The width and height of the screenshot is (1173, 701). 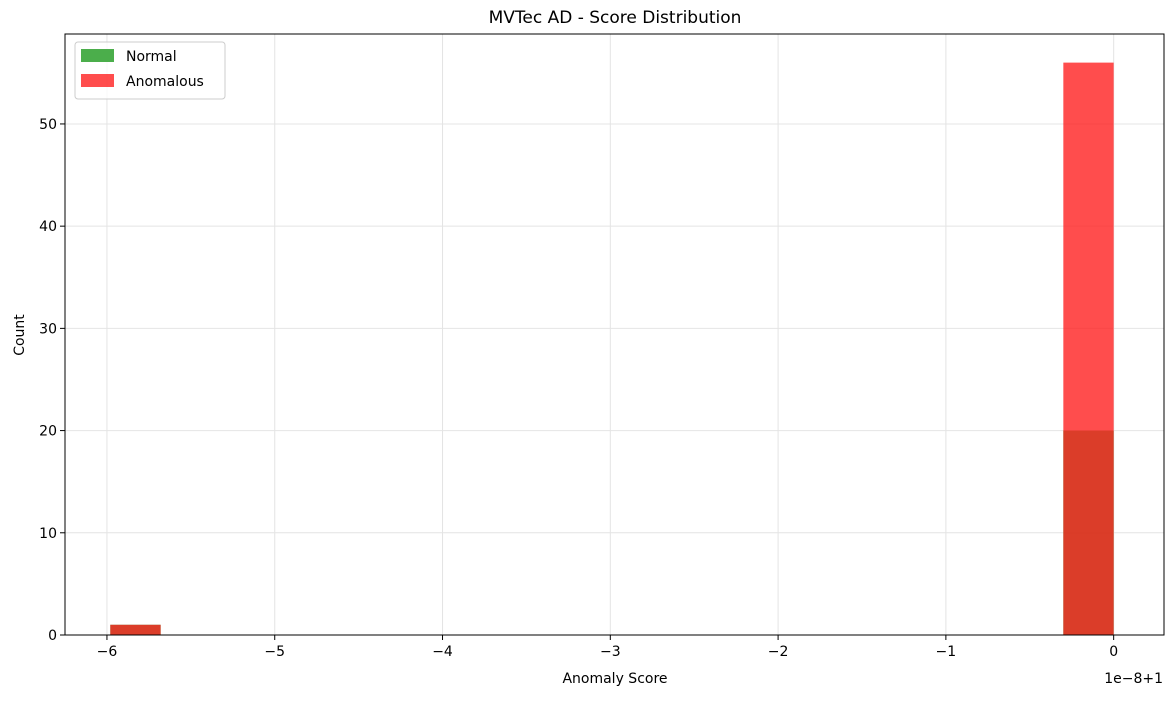 What do you see at coordinates (1113, 652) in the screenshot?
I see `x-tick-label: 0` at bounding box center [1113, 652].